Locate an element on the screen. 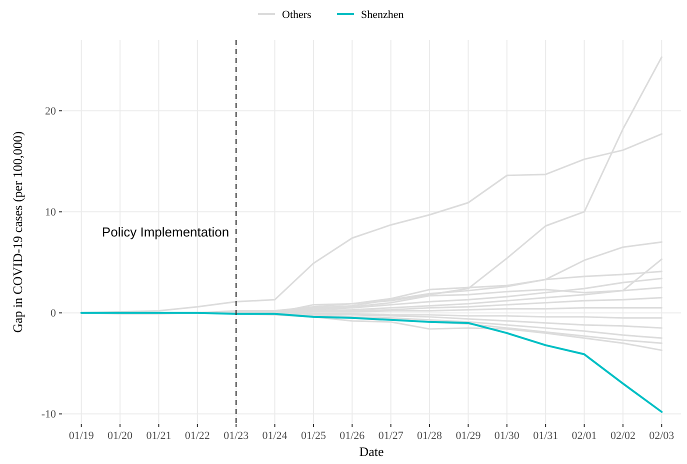 The width and height of the screenshot is (687, 464). x-tick-label: 01/29 is located at coordinates (469, 436).